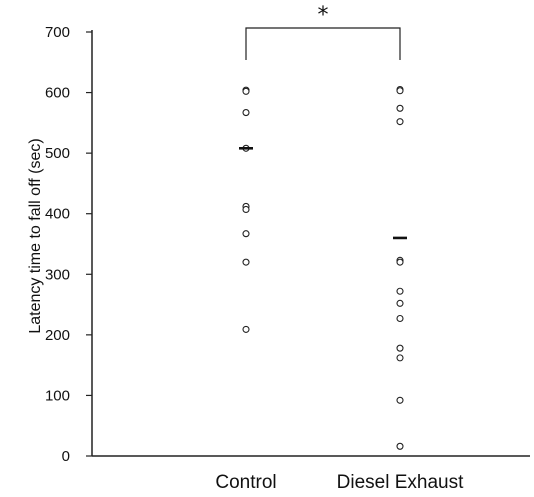 The image size is (534, 497). Describe the element at coordinates (57, 335) in the screenshot. I see `y-tick-label: 200` at that location.